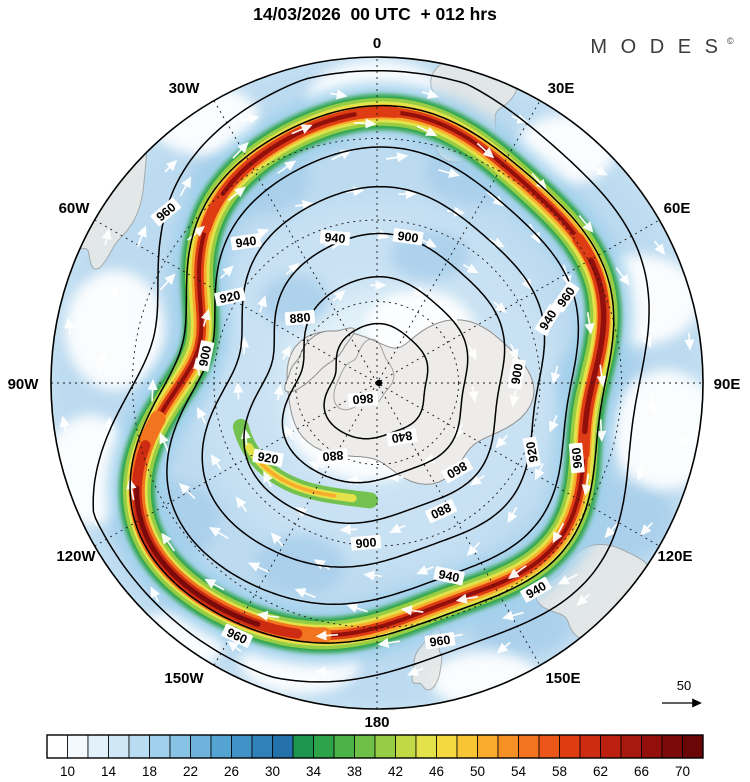 This screenshot has width=750, height=782. I want to click on pole-marker, so click(379, 383).